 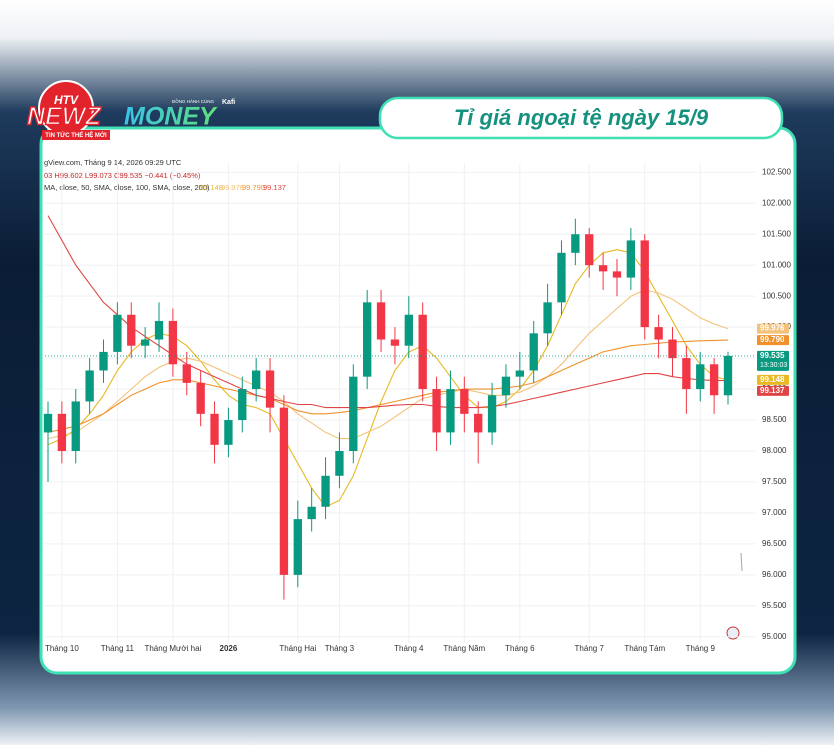 I want to click on y-tick-label: 96.000, so click(x=774, y=574).